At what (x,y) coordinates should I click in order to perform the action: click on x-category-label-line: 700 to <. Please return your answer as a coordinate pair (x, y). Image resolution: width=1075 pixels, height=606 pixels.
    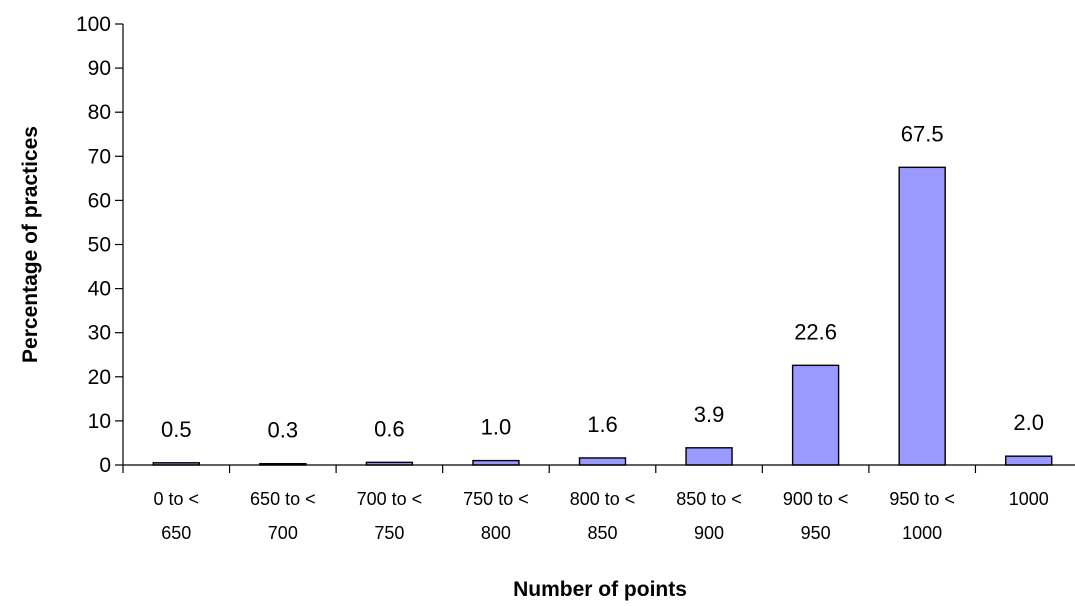
    Looking at the image, I should click on (390, 499).